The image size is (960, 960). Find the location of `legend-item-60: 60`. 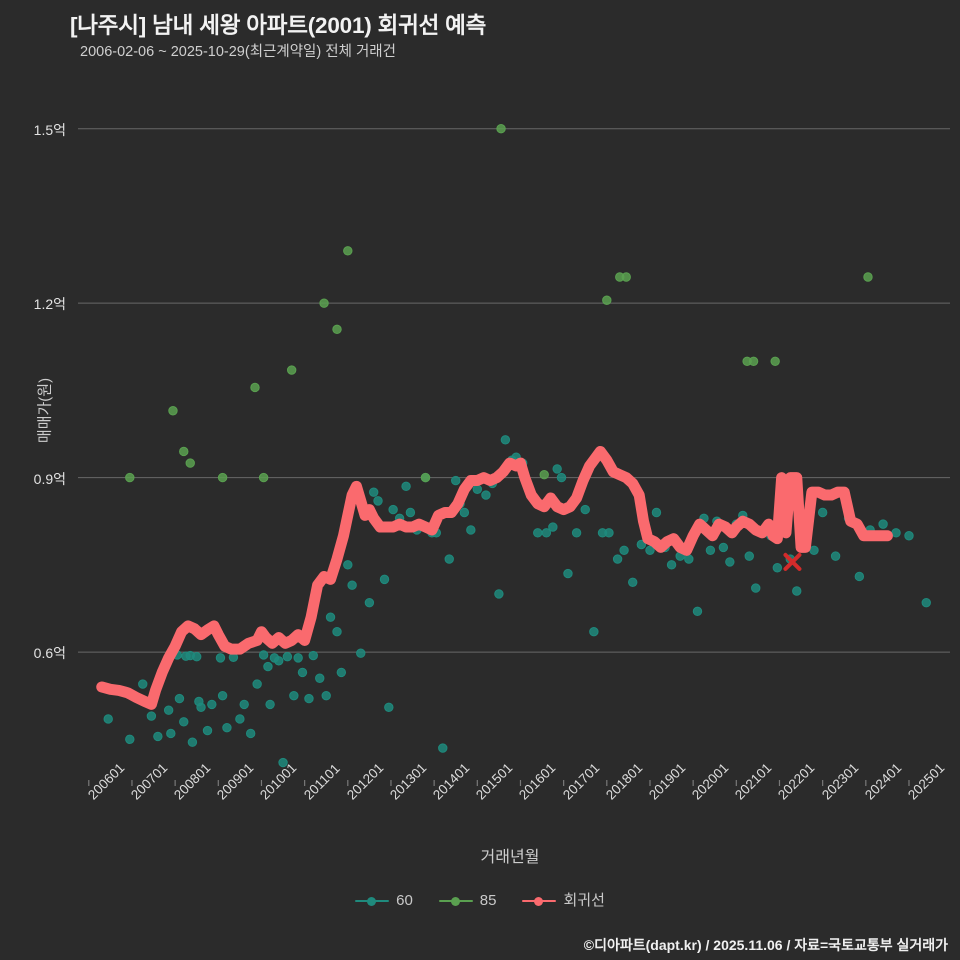

legend-item-60: 60 is located at coordinates (384, 900).